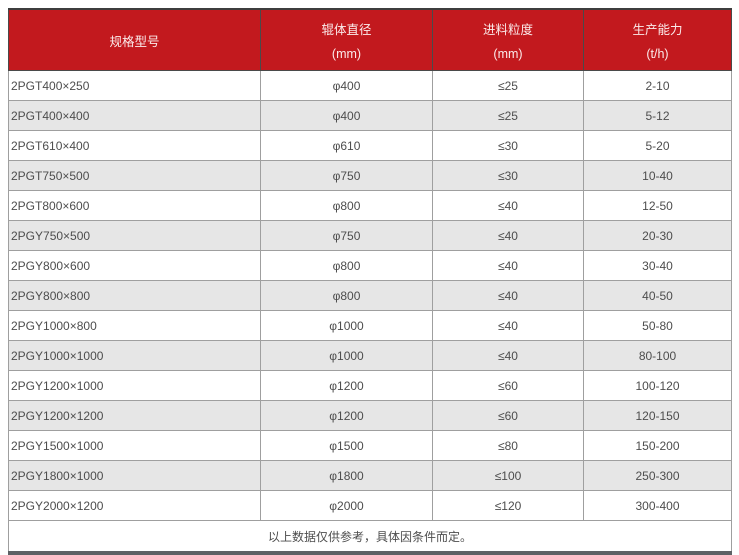 This screenshot has width=739, height=555. Describe the element at coordinates (134, 445) in the screenshot. I see `cell-spec-model: 2PGY1500×1000` at that location.